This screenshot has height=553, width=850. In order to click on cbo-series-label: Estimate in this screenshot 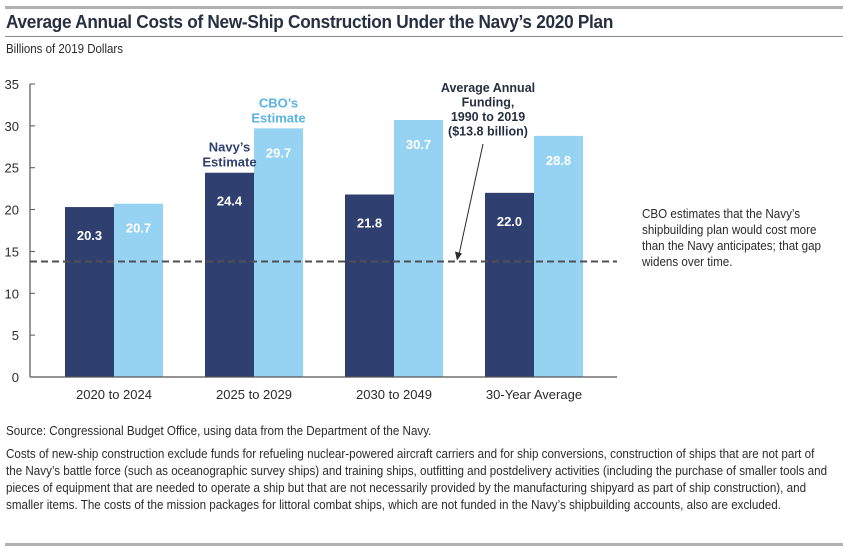, I will do `click(278, 117)`.